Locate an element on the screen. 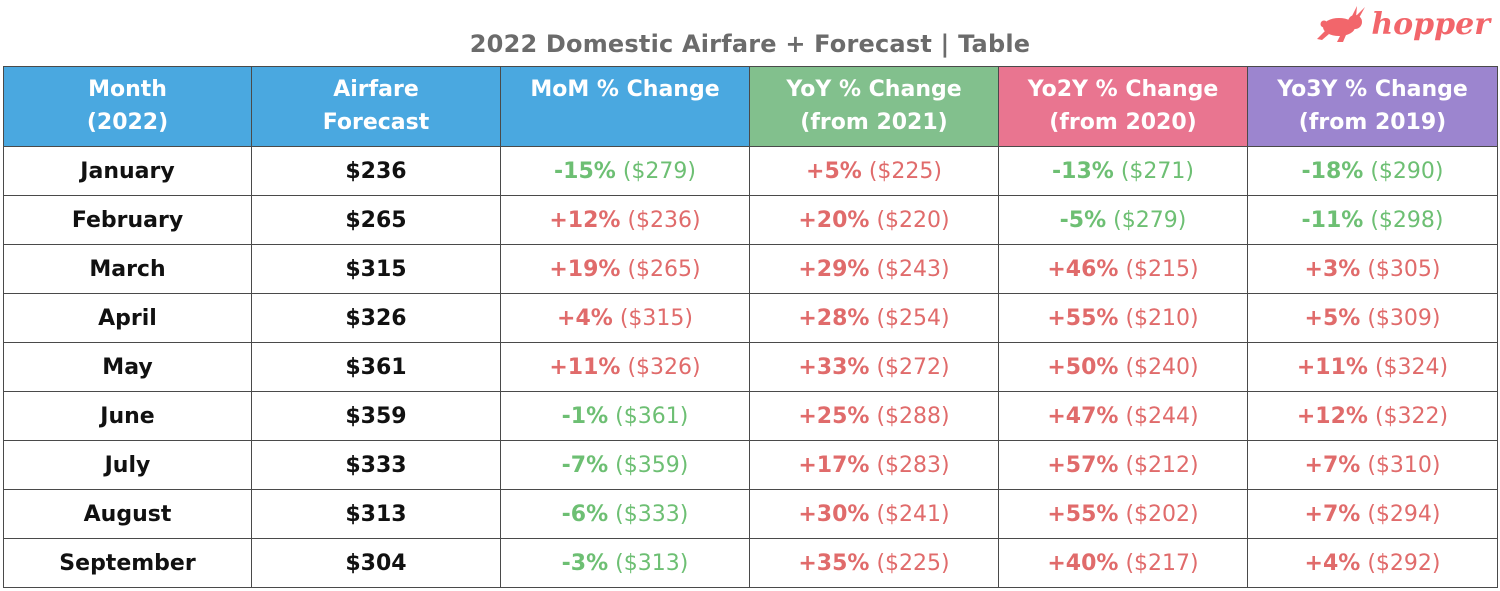 Image resolution: width=1500 pixels, height=591 pixels. mom-cell: -15% ($279) is located at coordinates (625, 171).